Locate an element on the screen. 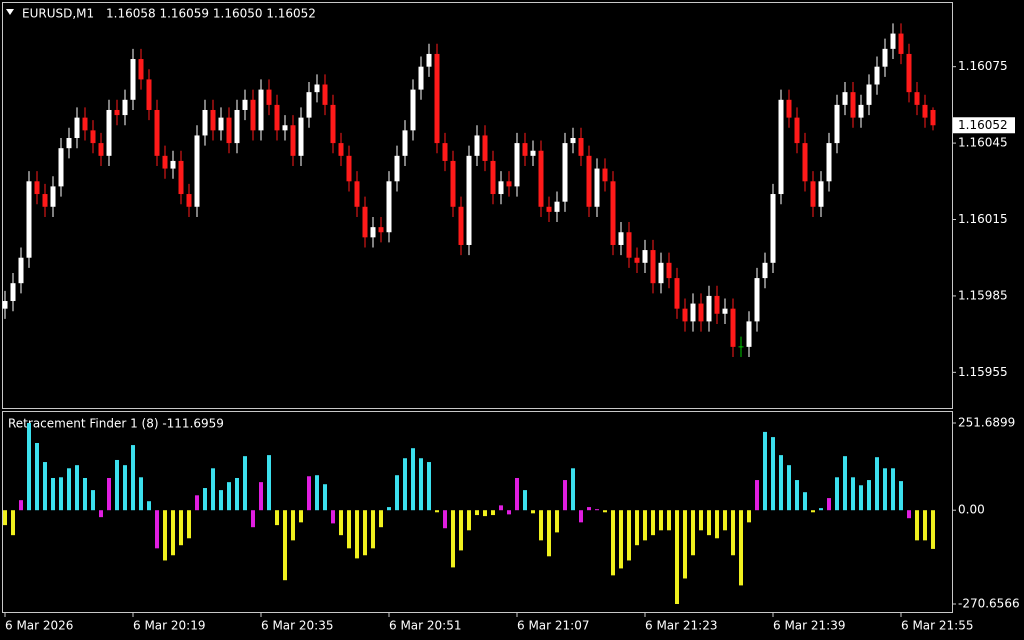 This screenshot has height=640, width=1024. y-tick-label: 1.15955 is located at coordinates (983, 372).